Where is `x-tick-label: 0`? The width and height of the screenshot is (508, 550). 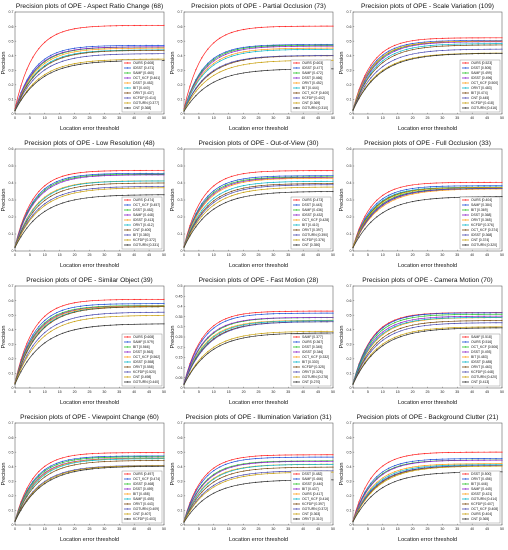
x-tick-label: 0 is located at coordinates (184, 118).